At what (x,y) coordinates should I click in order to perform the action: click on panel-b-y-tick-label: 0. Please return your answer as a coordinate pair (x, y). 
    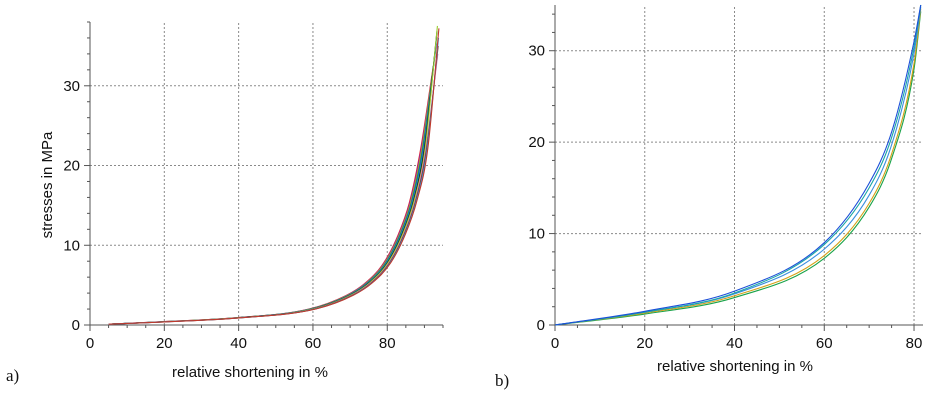
    Looking at the image, I should click on (541, 325).